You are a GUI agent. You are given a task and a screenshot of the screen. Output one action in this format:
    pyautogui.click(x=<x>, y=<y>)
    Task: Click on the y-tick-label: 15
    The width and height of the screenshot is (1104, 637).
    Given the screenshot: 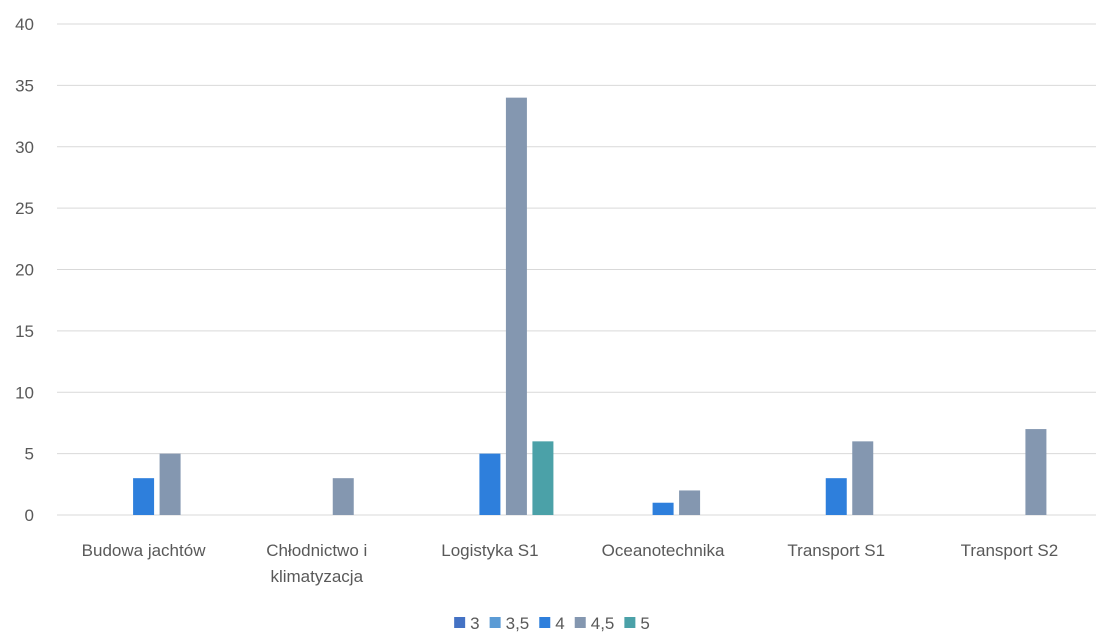 What is the action you would take?
    pyautogui.click(x=24, y=331)
    